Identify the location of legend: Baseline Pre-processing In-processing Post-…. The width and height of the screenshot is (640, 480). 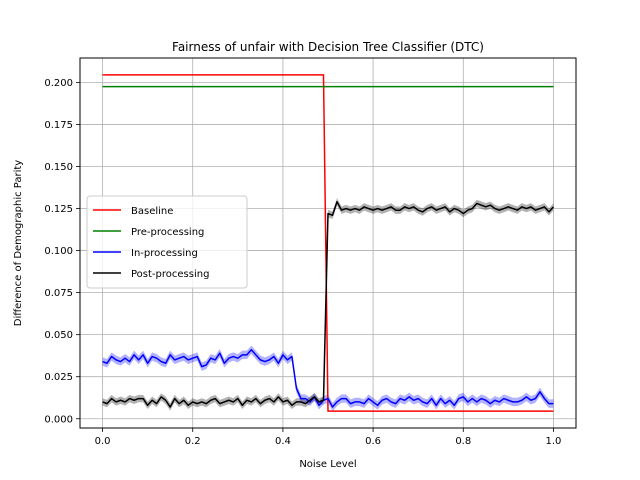
(167, 242).